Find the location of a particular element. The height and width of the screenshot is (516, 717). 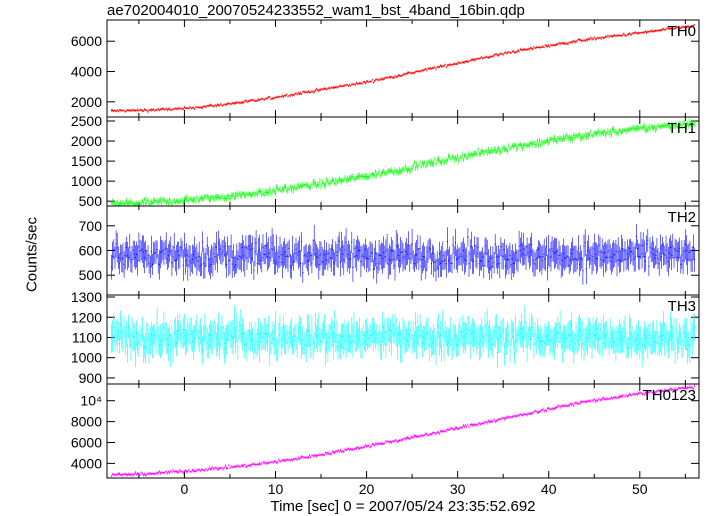

y-tick-label: 8000 is located at coordinates (86, 422).